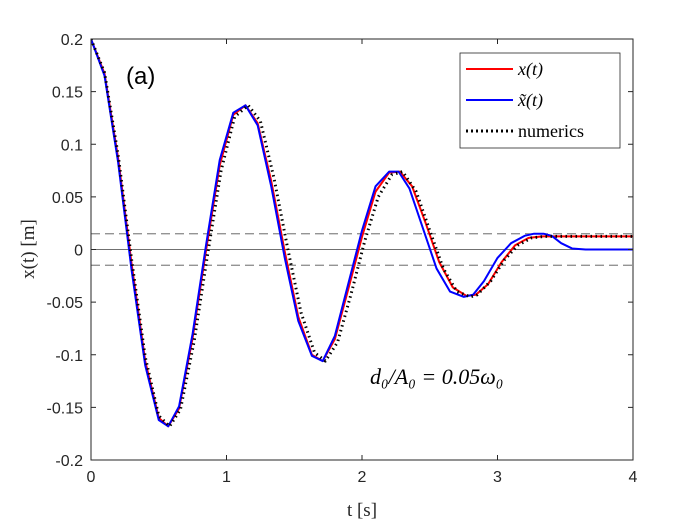 The height and width of the screenshot is (525, 700). I want to click on y-tick-label: -0.05, so click(65, 303).